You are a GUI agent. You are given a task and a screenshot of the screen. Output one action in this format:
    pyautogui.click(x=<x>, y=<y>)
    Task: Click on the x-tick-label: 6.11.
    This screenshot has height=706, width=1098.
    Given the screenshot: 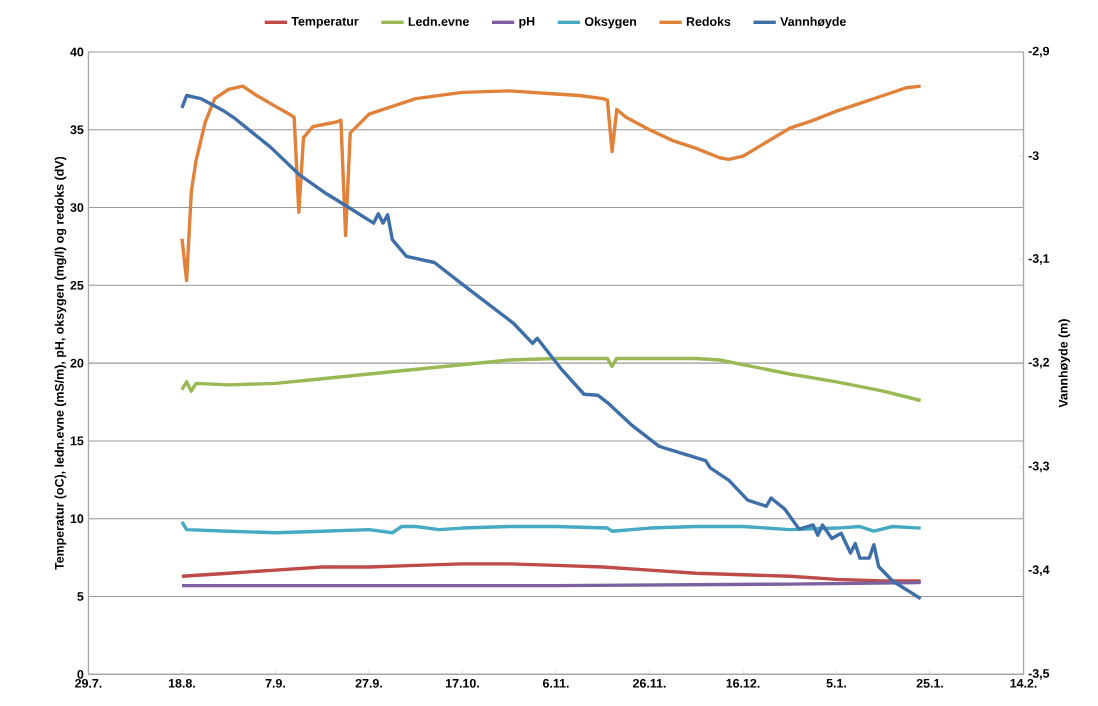 What is the action you would take?
    pyautogui.click(x=555, y=683)
    